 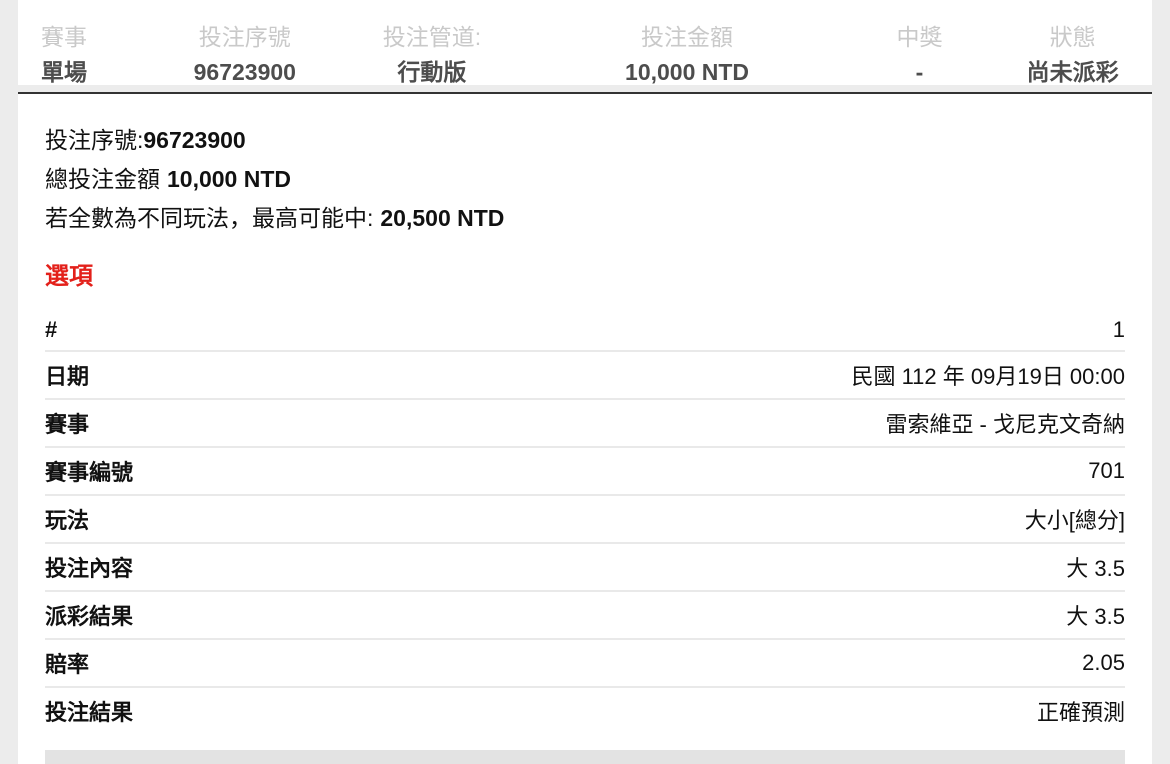 I want to click on summary-column-value: 96723900, so click(x=244, y=72).